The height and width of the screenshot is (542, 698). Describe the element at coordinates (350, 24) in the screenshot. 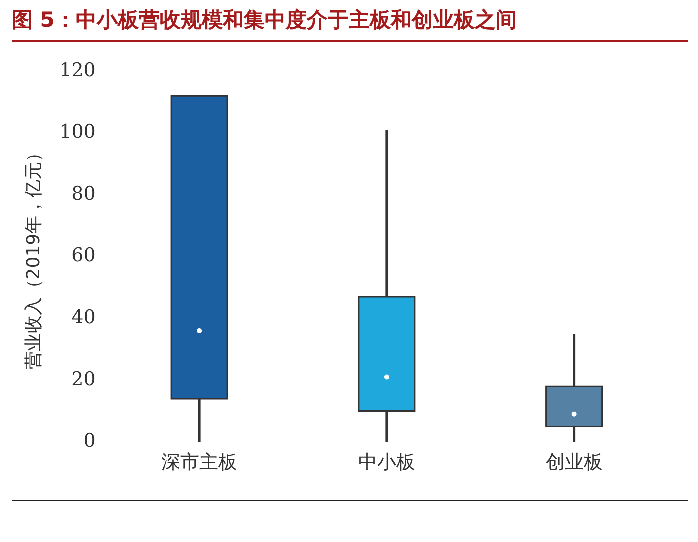

I see `chart-title: 图 5：中小板营收规模和集中度介于主板和创业板之间` at that location.